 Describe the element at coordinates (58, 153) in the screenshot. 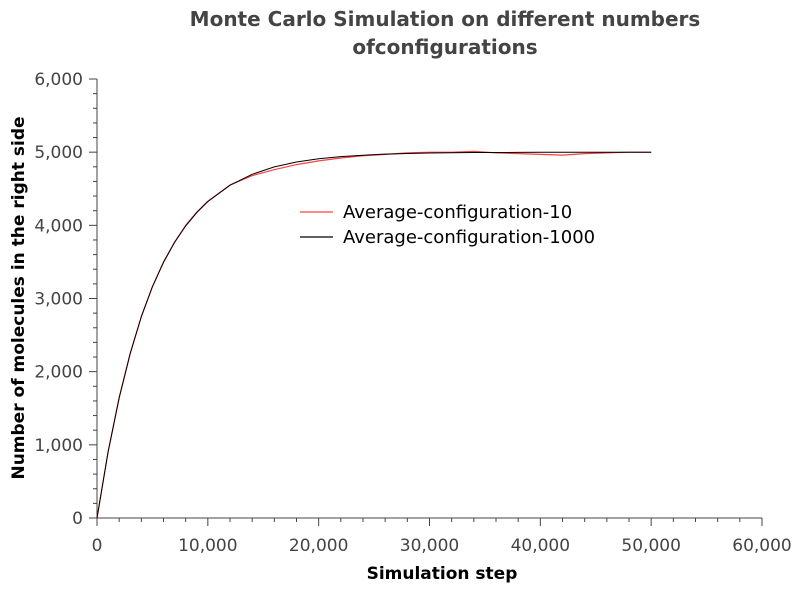

I see `y-tick-label: 5,000` at that location.